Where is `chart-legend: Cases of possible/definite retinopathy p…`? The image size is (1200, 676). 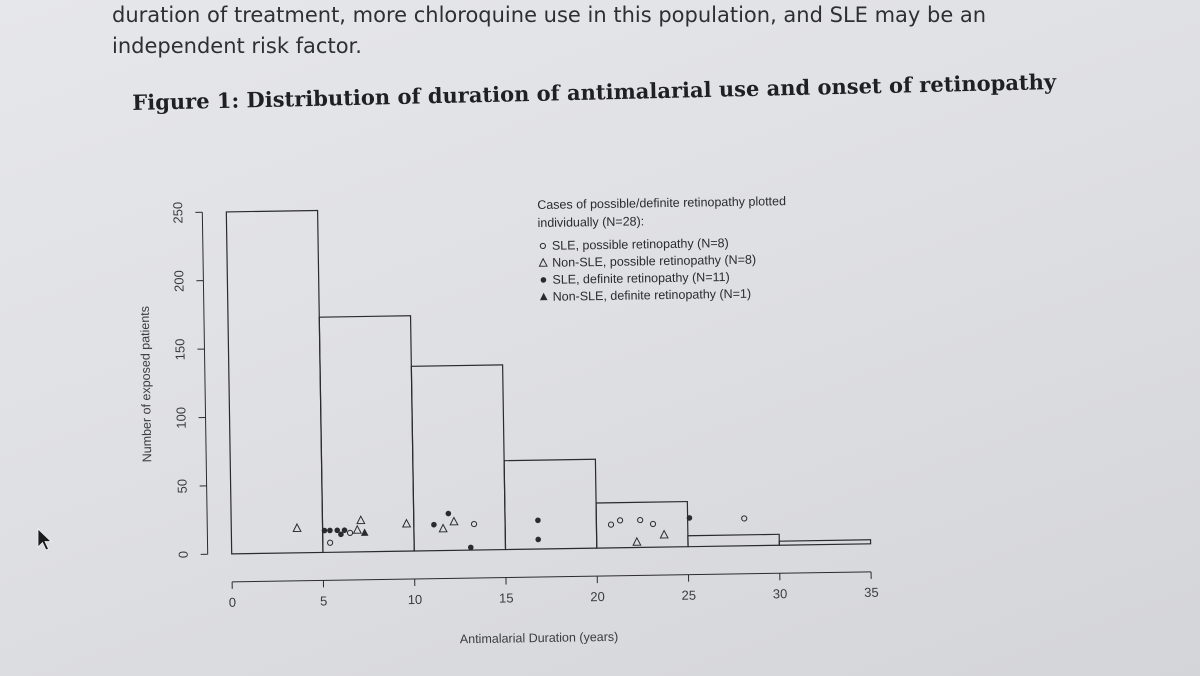
chart-legend: Cases of possible/definite retinopathy p… is located at coordinates (661, 249).